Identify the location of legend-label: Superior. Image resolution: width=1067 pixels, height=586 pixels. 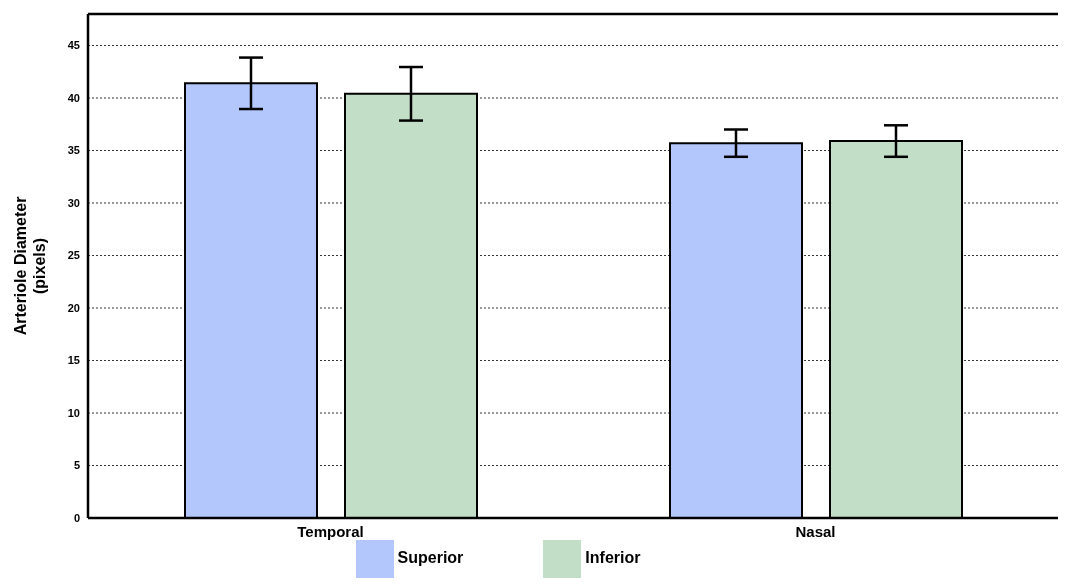
(430, 558).